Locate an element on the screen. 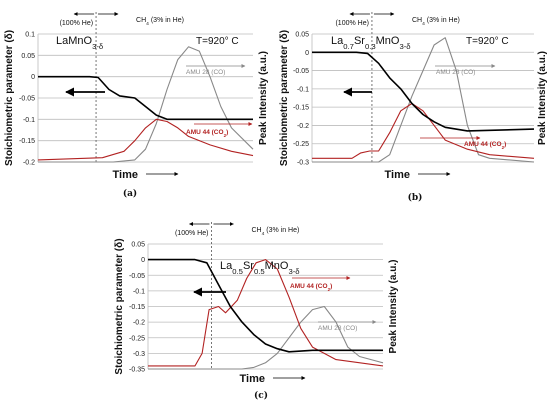 The image size is (550, 411). panel-caption: (a) is located at coordinates (130, 193).